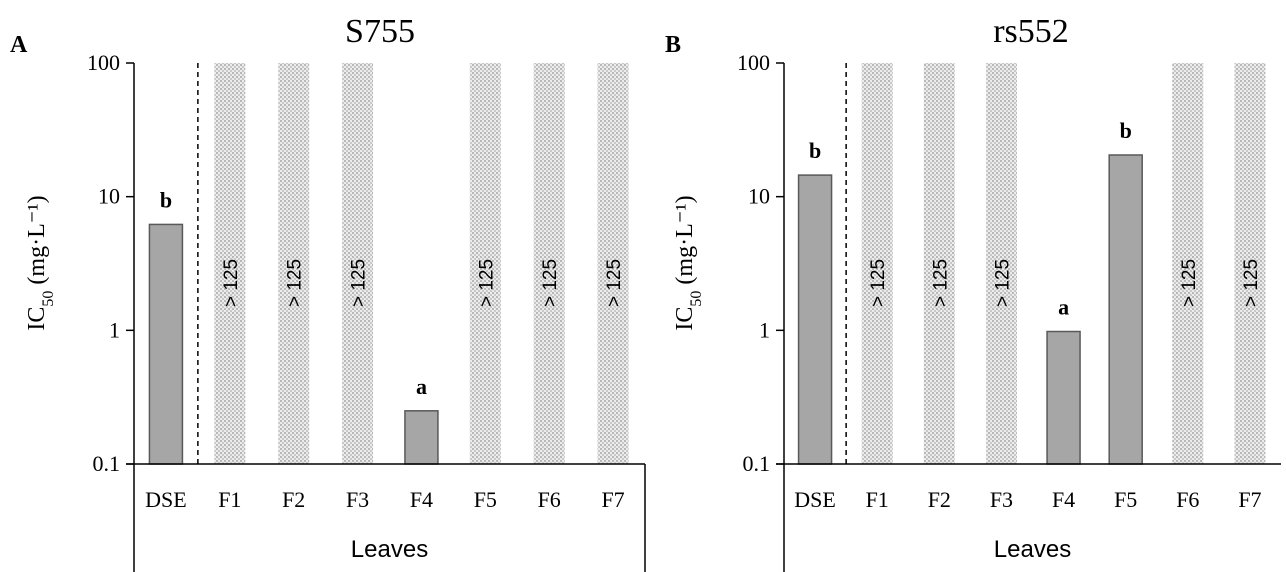 The width and height of the screenshot is (1286, 572). I want to click on over-range-band-f5, so click(485, 263).